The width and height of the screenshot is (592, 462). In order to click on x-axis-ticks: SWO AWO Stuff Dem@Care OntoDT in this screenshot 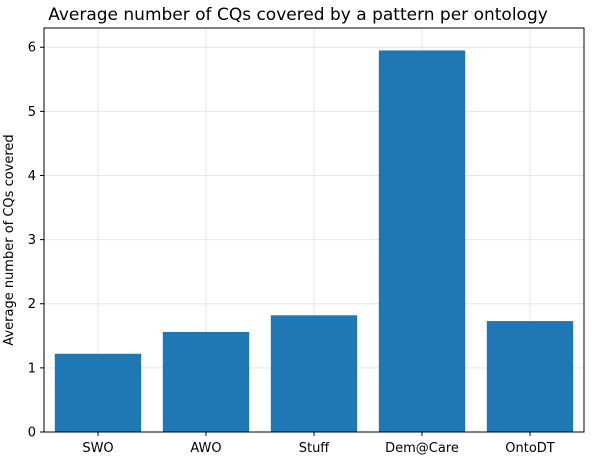, I will do `click(318, 444)`.